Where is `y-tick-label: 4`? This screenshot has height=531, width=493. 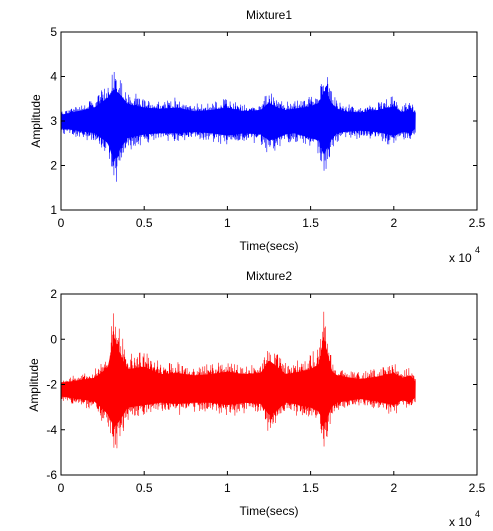
y-tick-label: 4 is located at coordinates (53, 77).